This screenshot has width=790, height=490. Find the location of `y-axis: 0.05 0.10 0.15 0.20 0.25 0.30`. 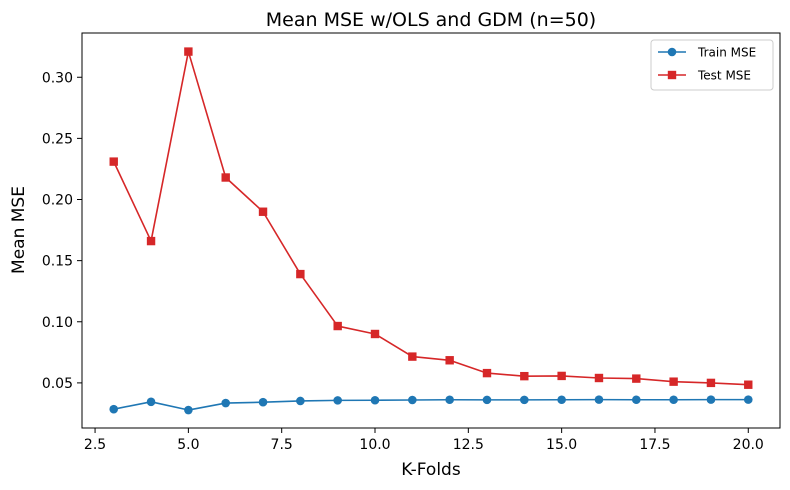

y-axis: 0.05 0.10 0.15 0.20 0.25 0.30 is located at coordinates (62, 231).